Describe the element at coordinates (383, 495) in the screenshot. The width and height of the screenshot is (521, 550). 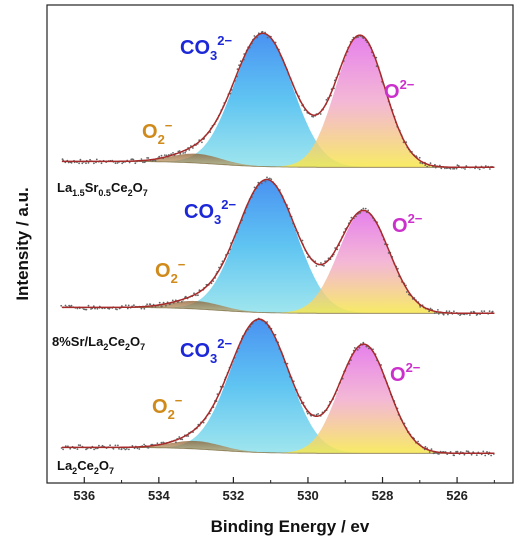
I see `x-tick-label: 528` at that location.